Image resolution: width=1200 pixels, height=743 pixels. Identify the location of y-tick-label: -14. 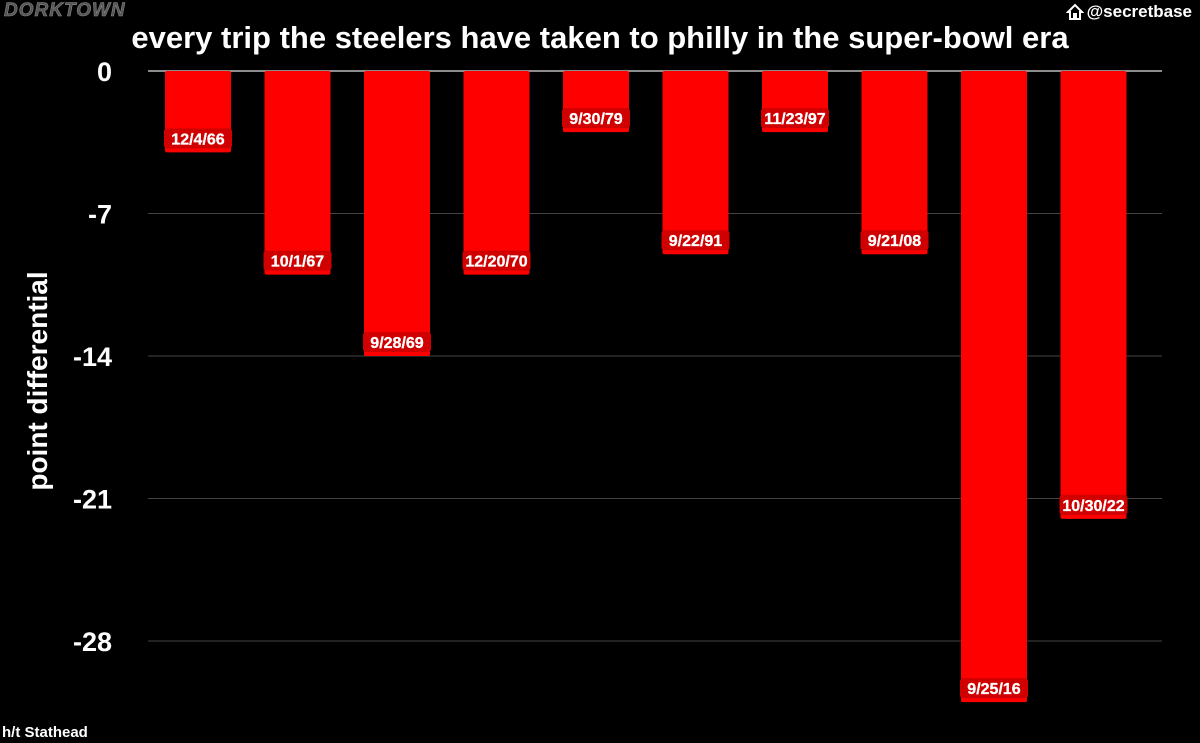
(92, 357).